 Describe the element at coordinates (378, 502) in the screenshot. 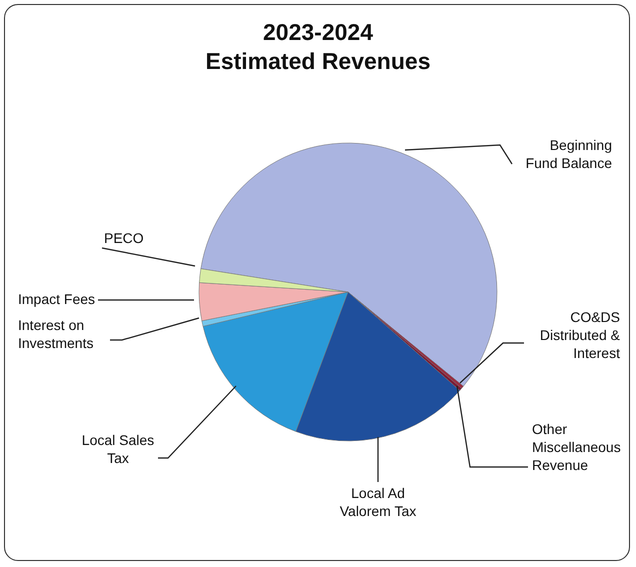

I see `slice-label: Local Ad Valorem Tax` at that location.